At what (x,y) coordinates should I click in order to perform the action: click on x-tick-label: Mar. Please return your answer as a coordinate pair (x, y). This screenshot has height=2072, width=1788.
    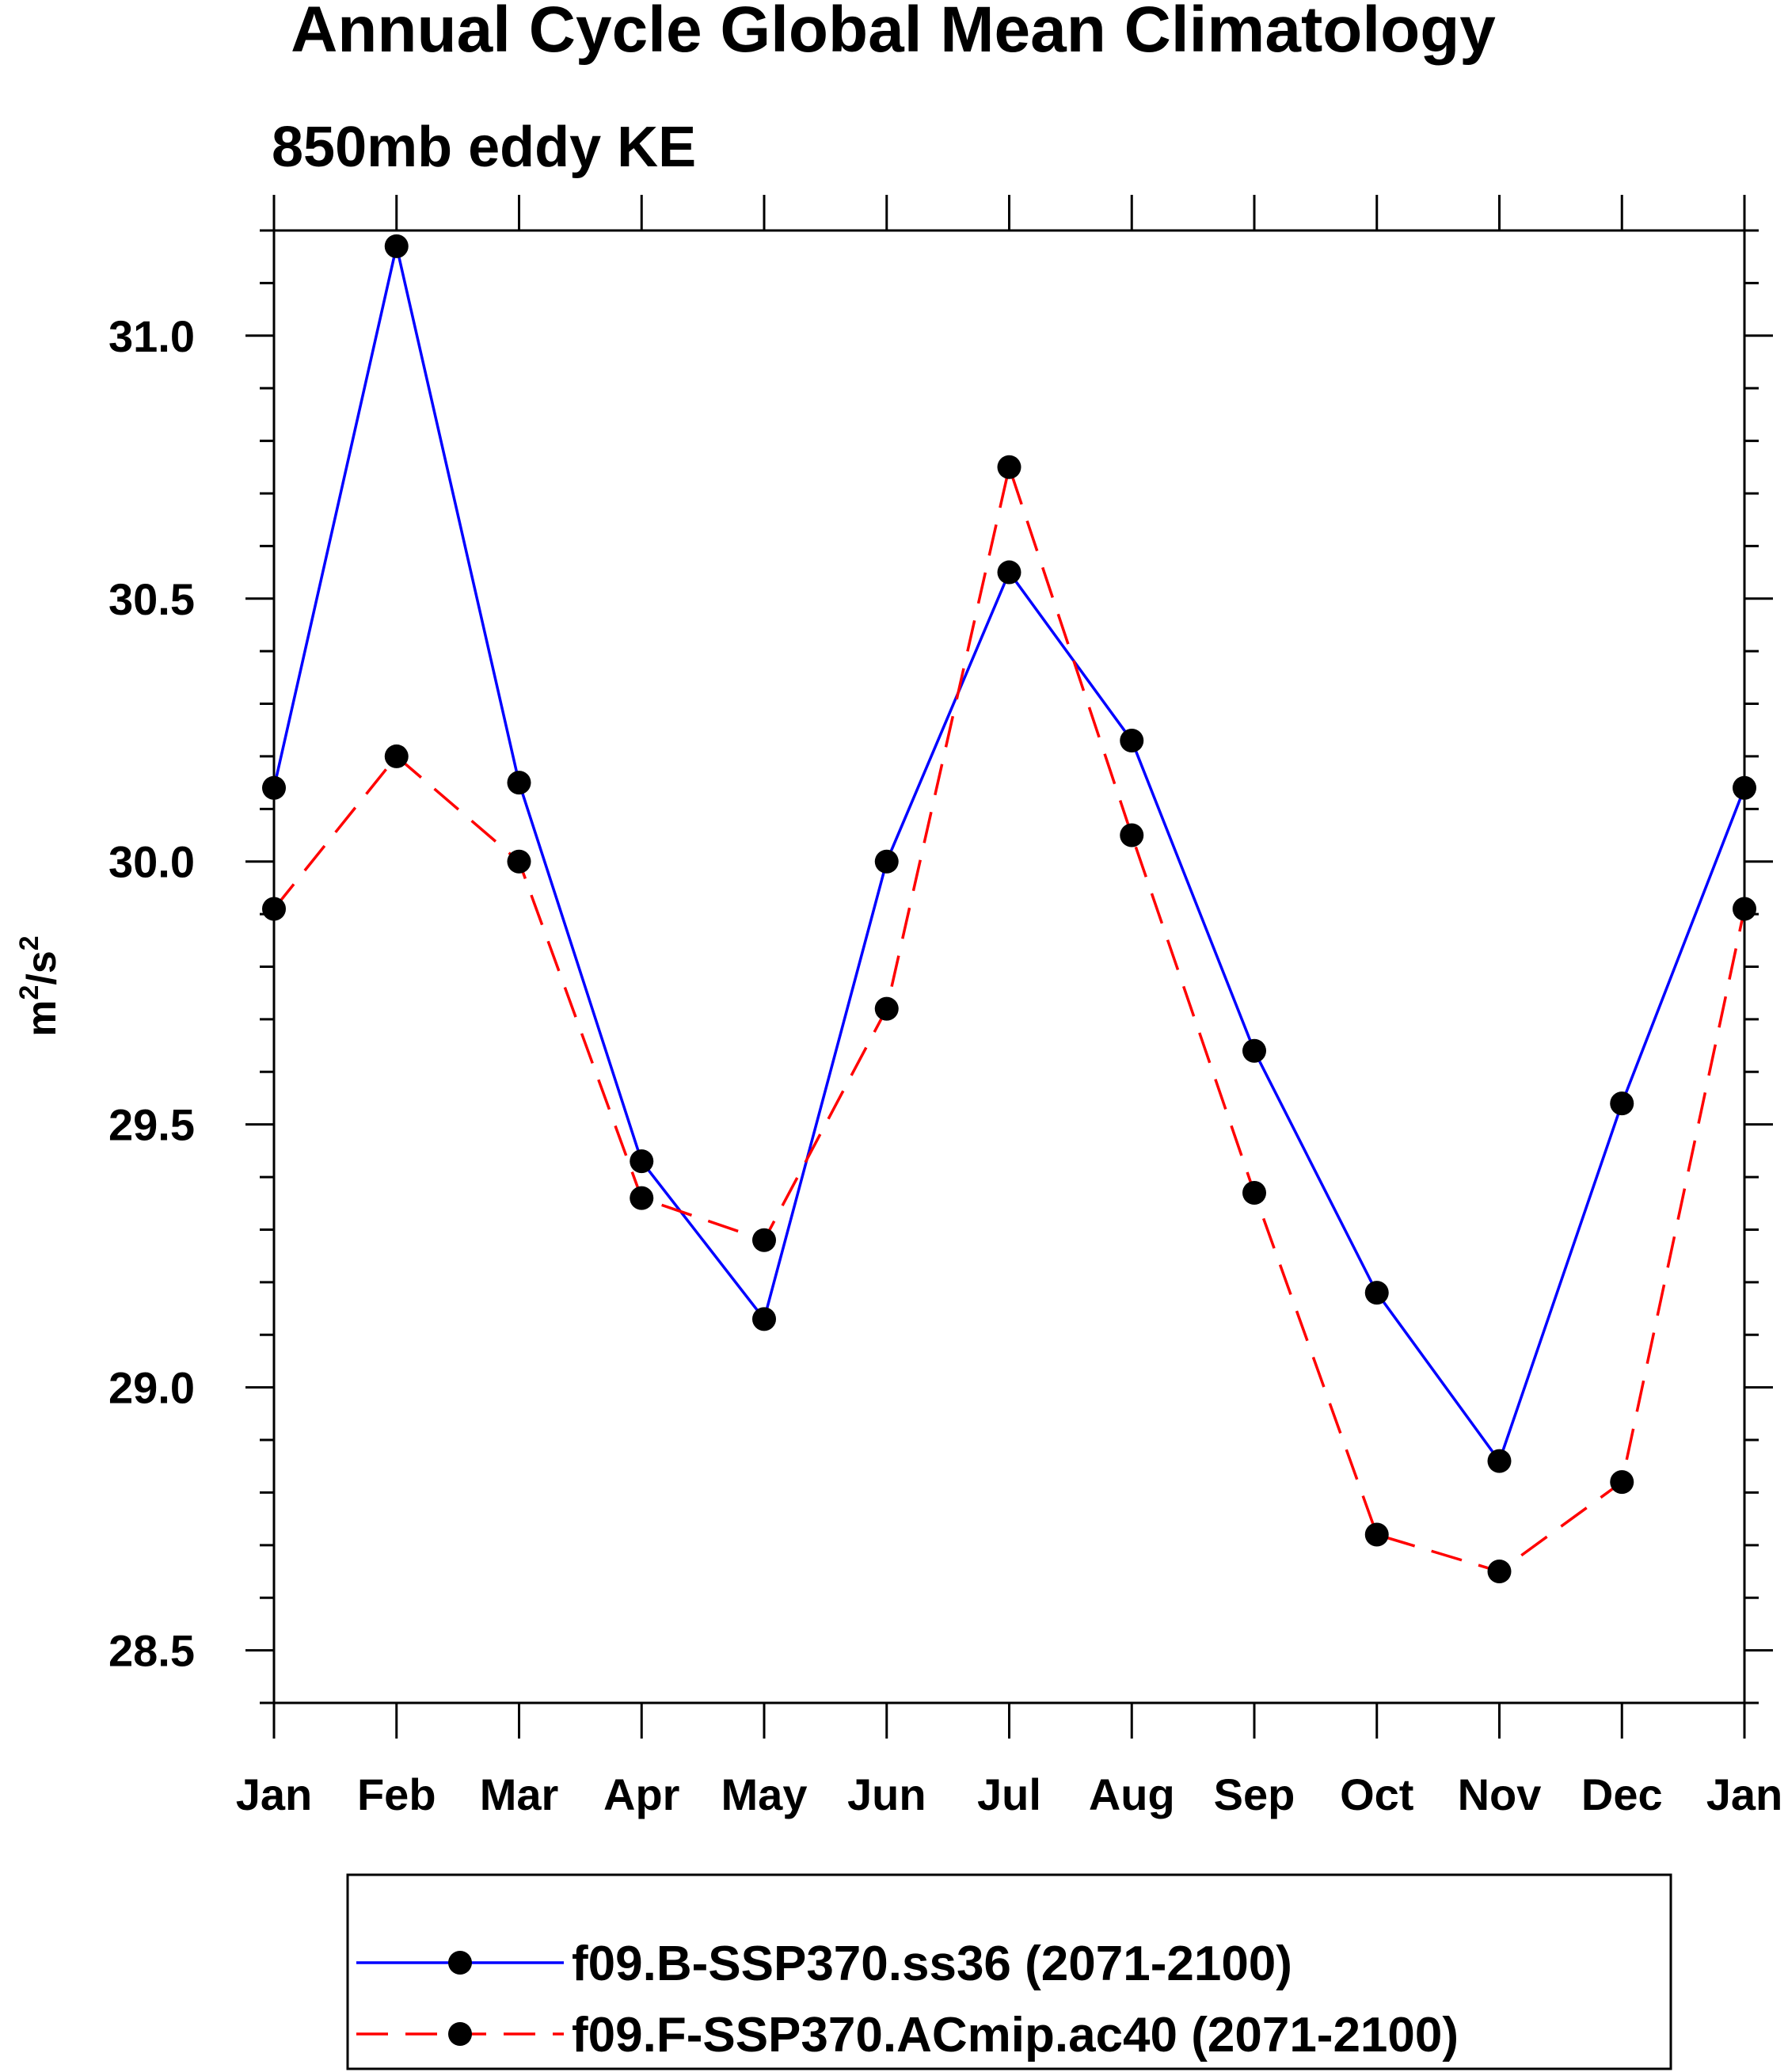
    Looking at the image, I should click on (519, 1794).